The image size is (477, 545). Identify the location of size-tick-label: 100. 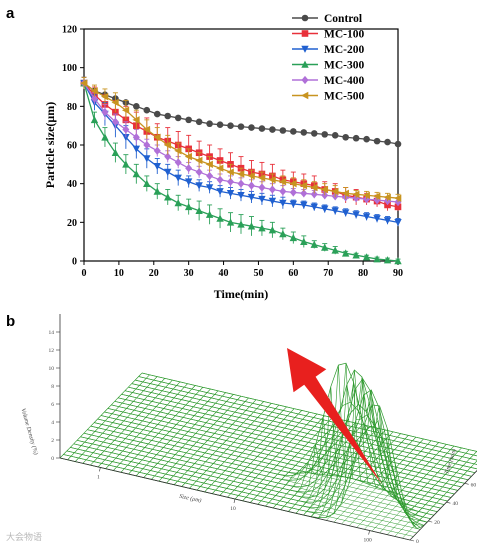
(367, 541).